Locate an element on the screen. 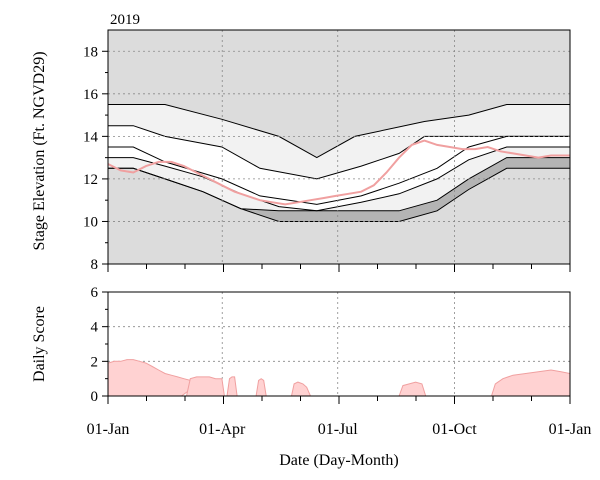 Image resolution: width=600 pixels, height=480 pixels. stage-elevation-line is located at coordinates (338, 172).